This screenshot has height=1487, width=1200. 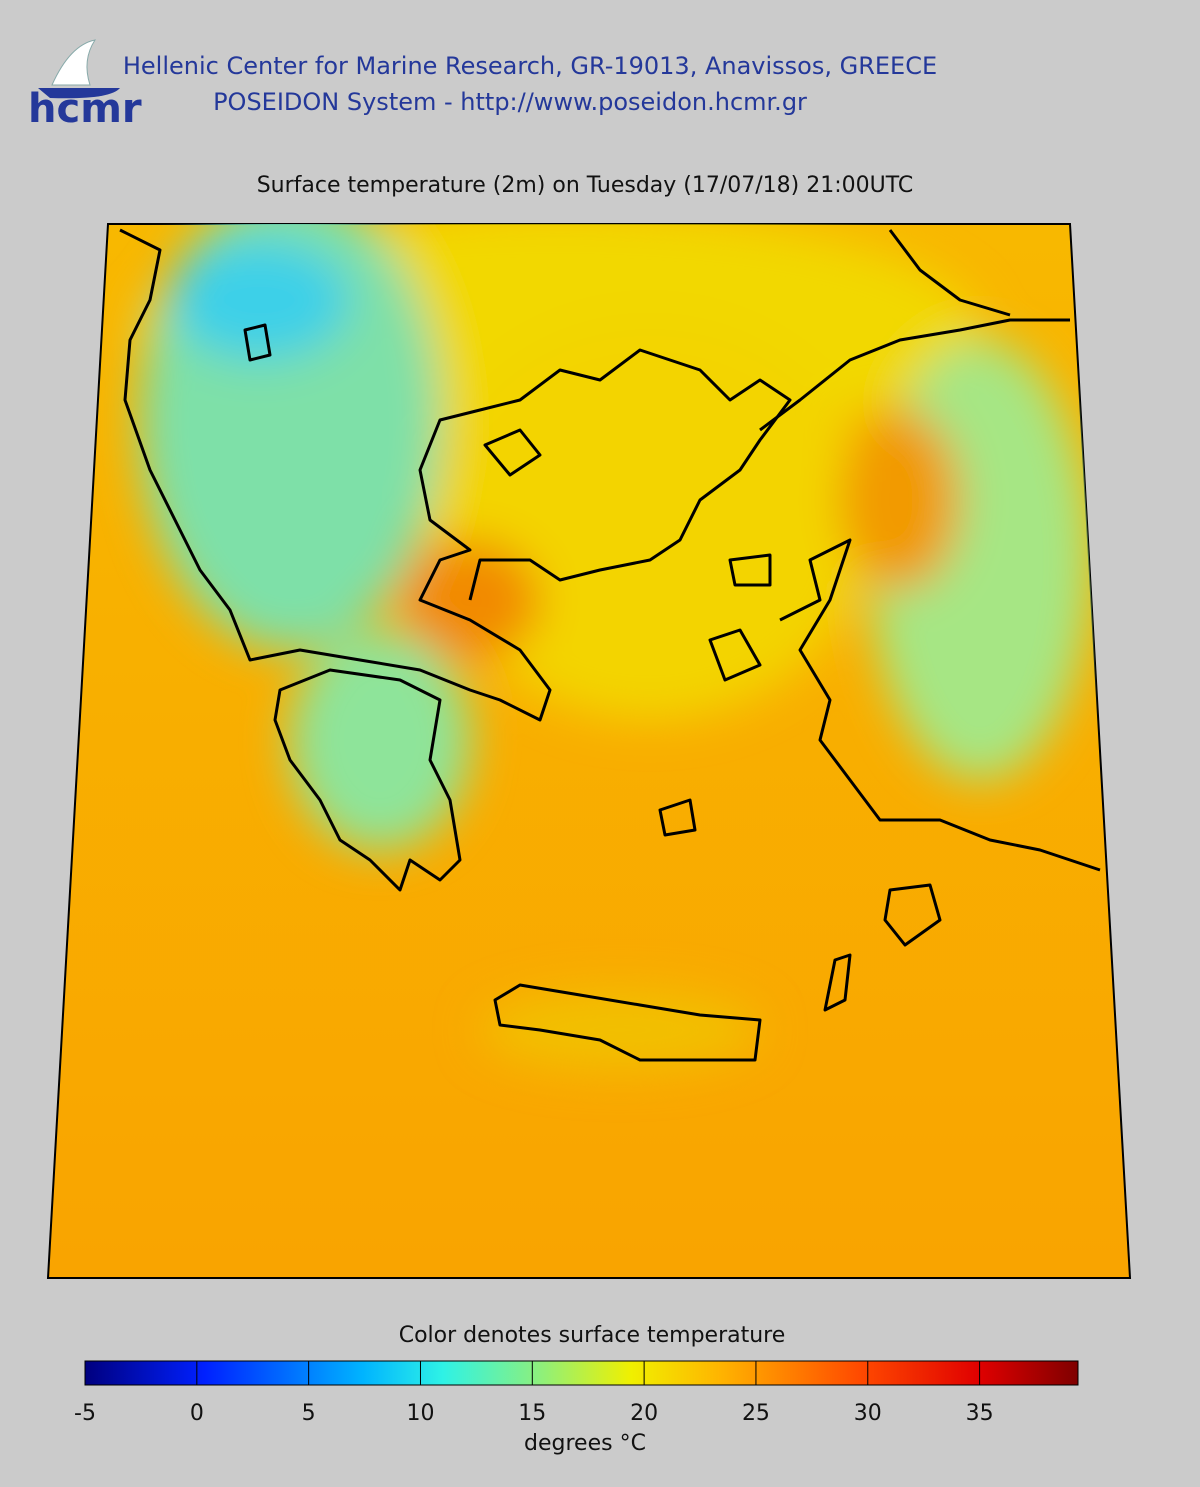 What do you see at coordinates (309, 1413) in the screenshot?
I see `colorbar-tick-label: 5` at bounding box center [309, 1413].